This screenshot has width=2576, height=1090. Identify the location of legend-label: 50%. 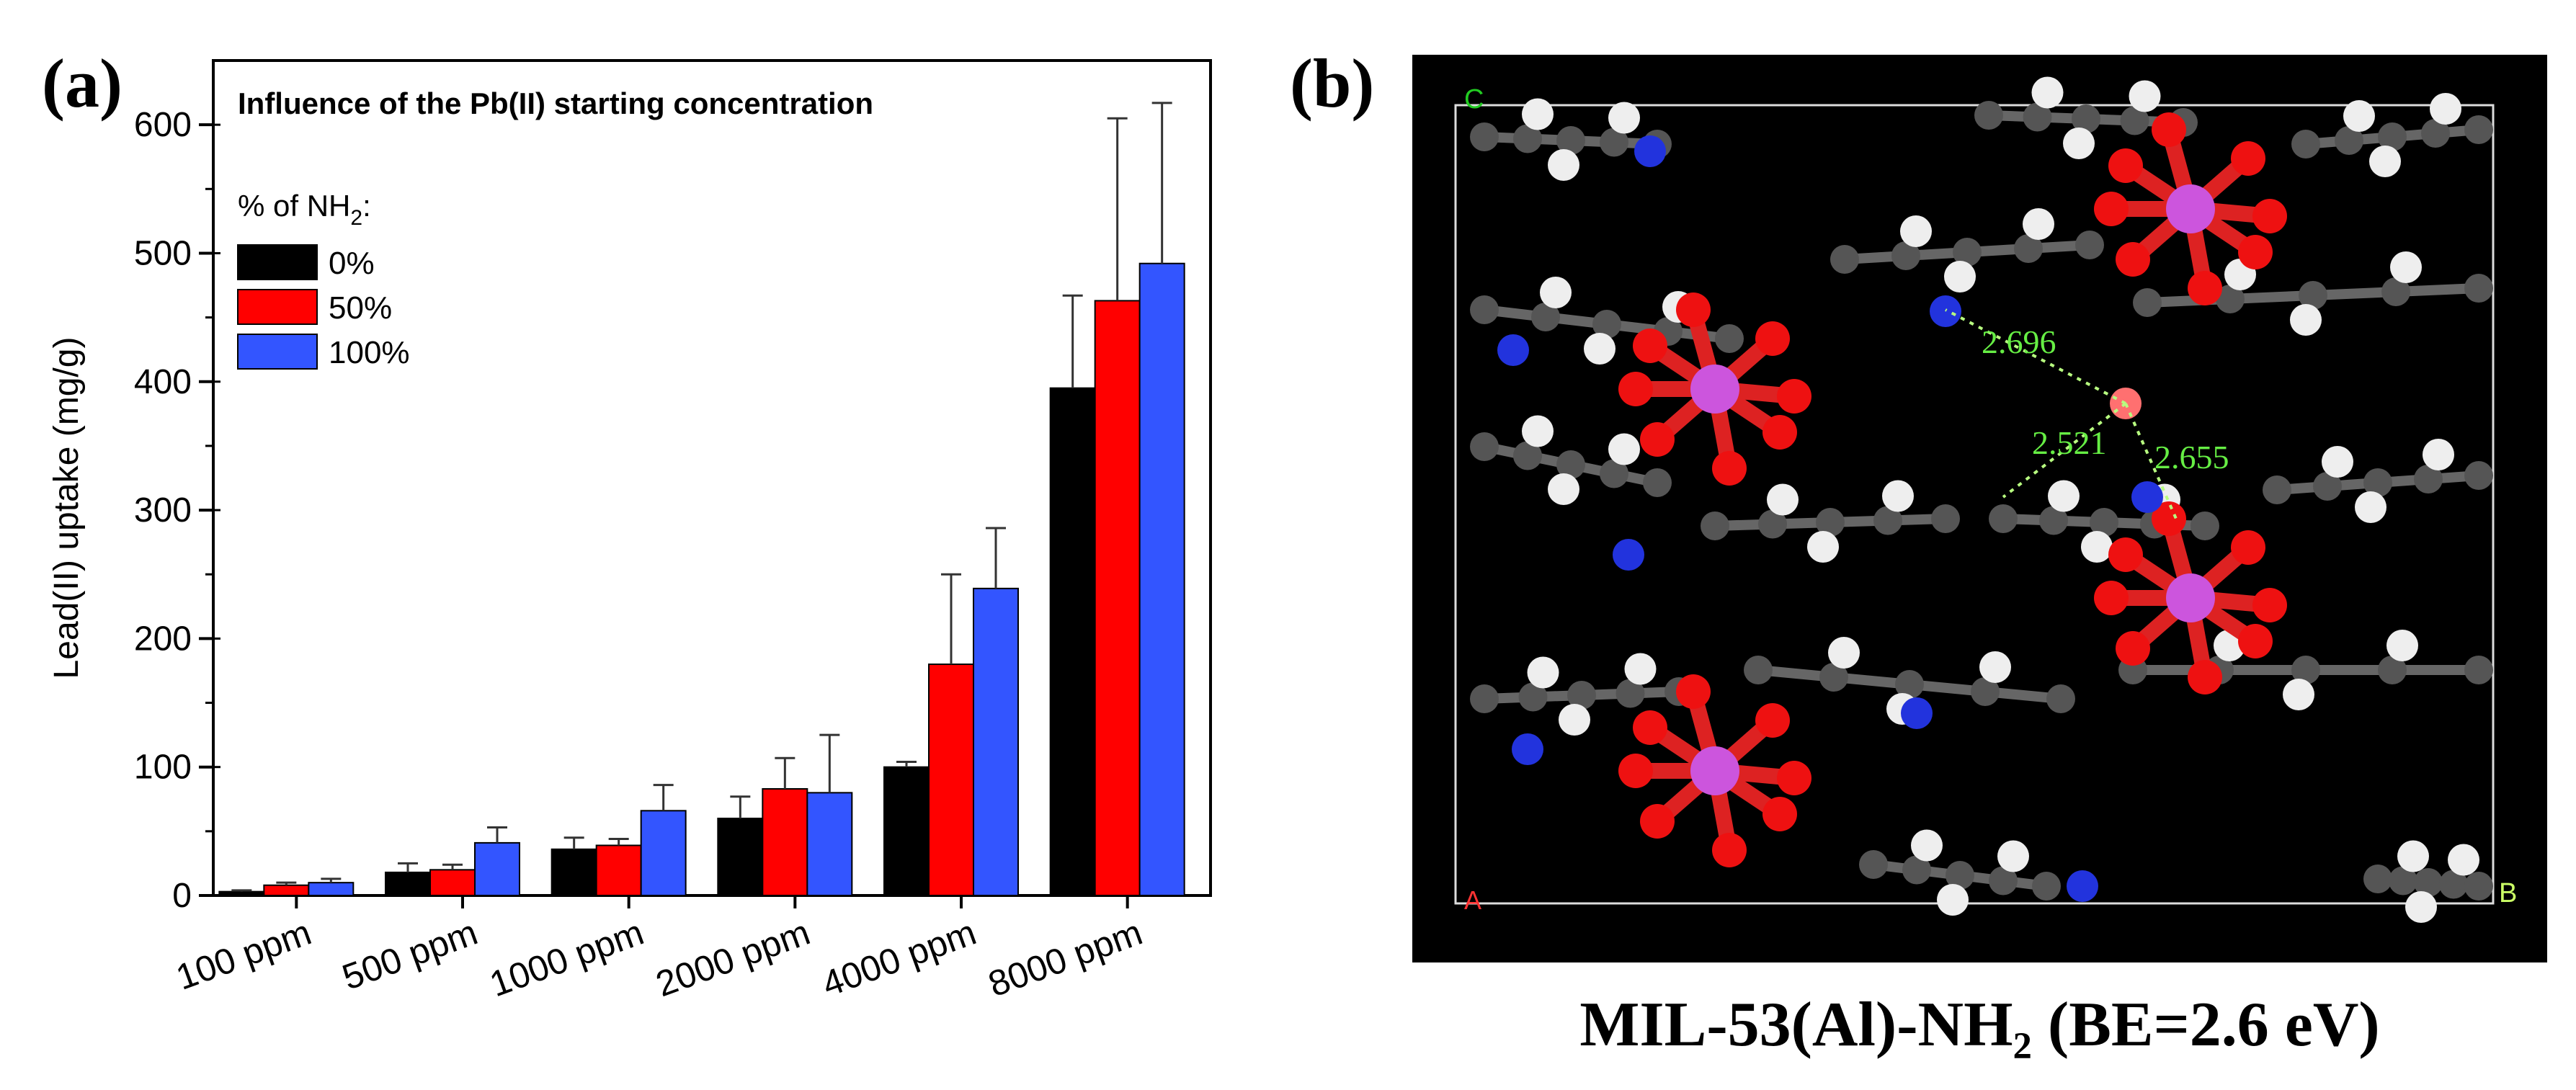
(360, 308).